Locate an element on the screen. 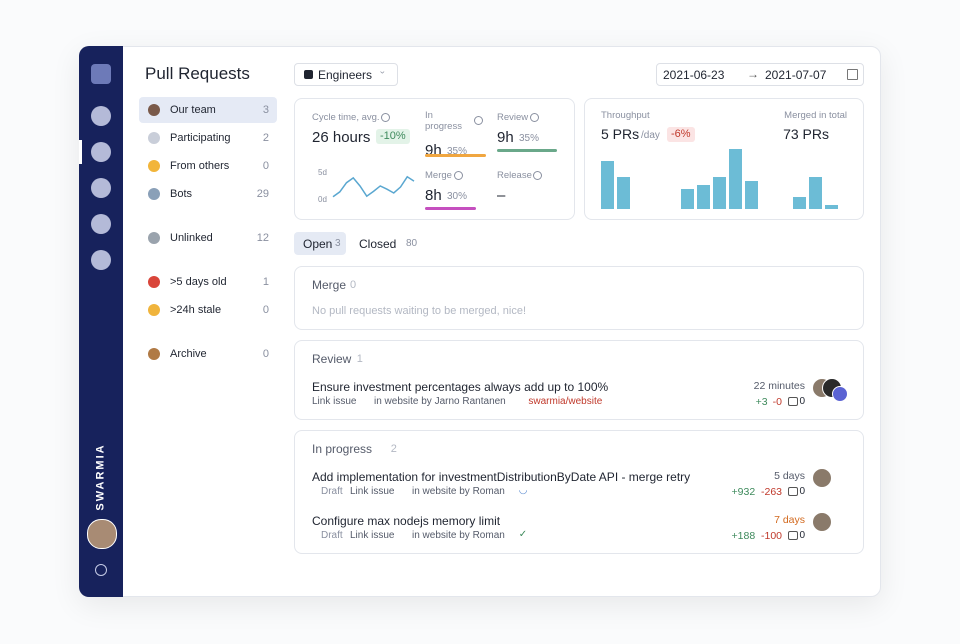 This screenshot has width=960, height=644. pr-age: 7 days is located at coordinates (789, 520).